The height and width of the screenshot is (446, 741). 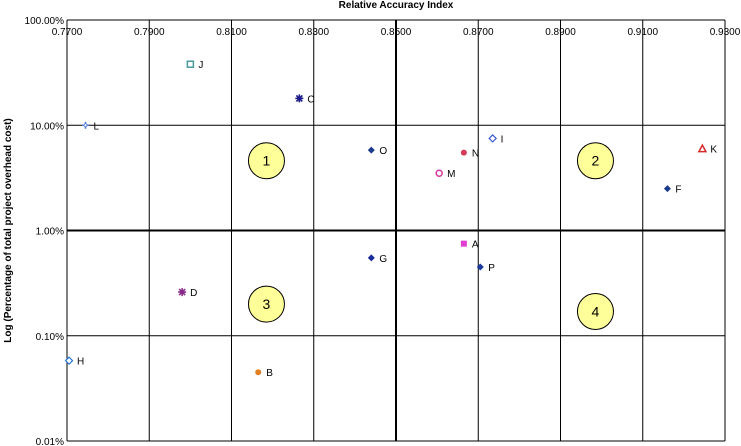 What do you see at coordinates (383, 151) in the screenshot?
I see `data-point-label: O` at bounding box center [383, 151].